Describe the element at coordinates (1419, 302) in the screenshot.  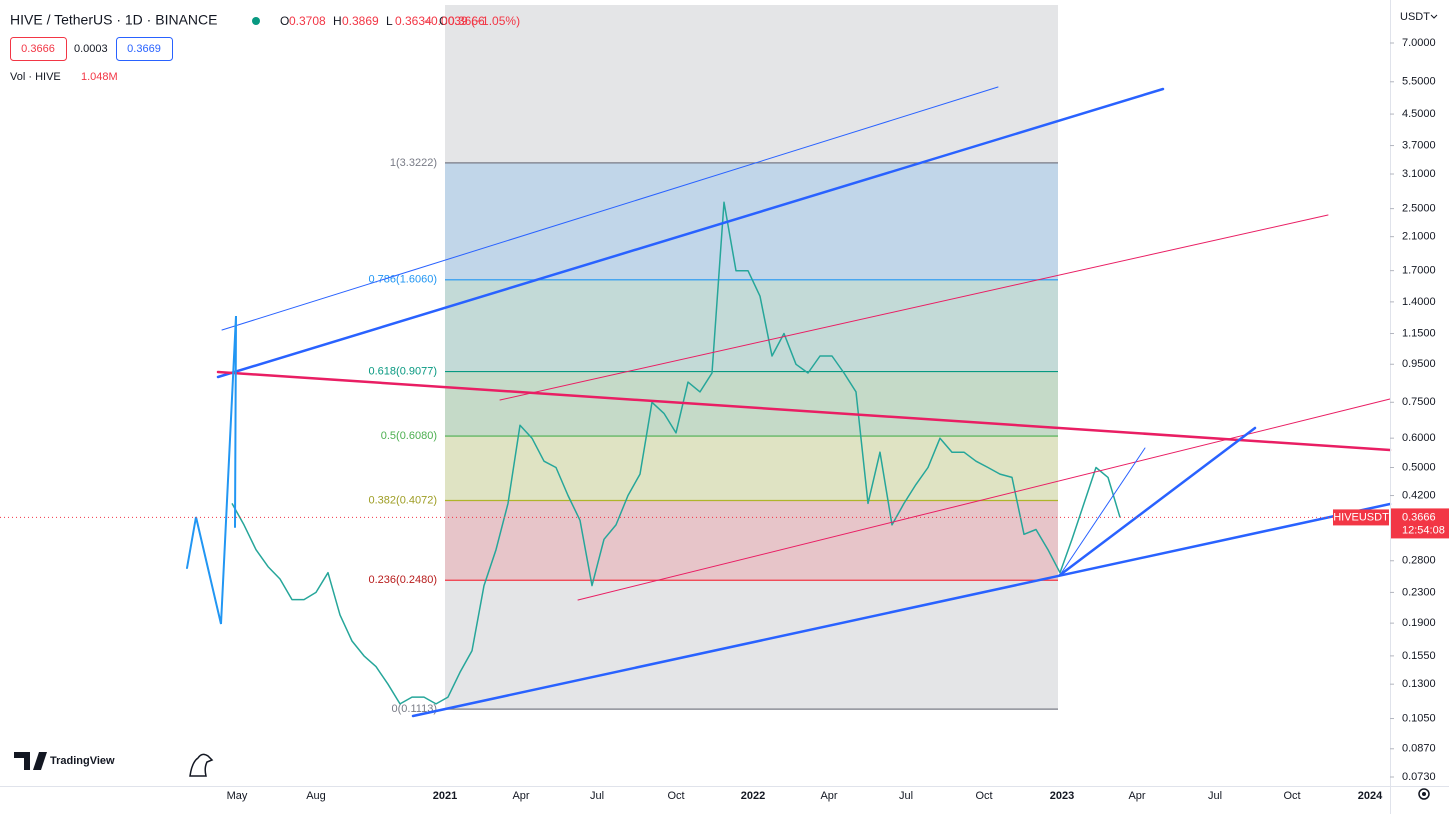
I see `y-tick-label: 1.4000` at that location.